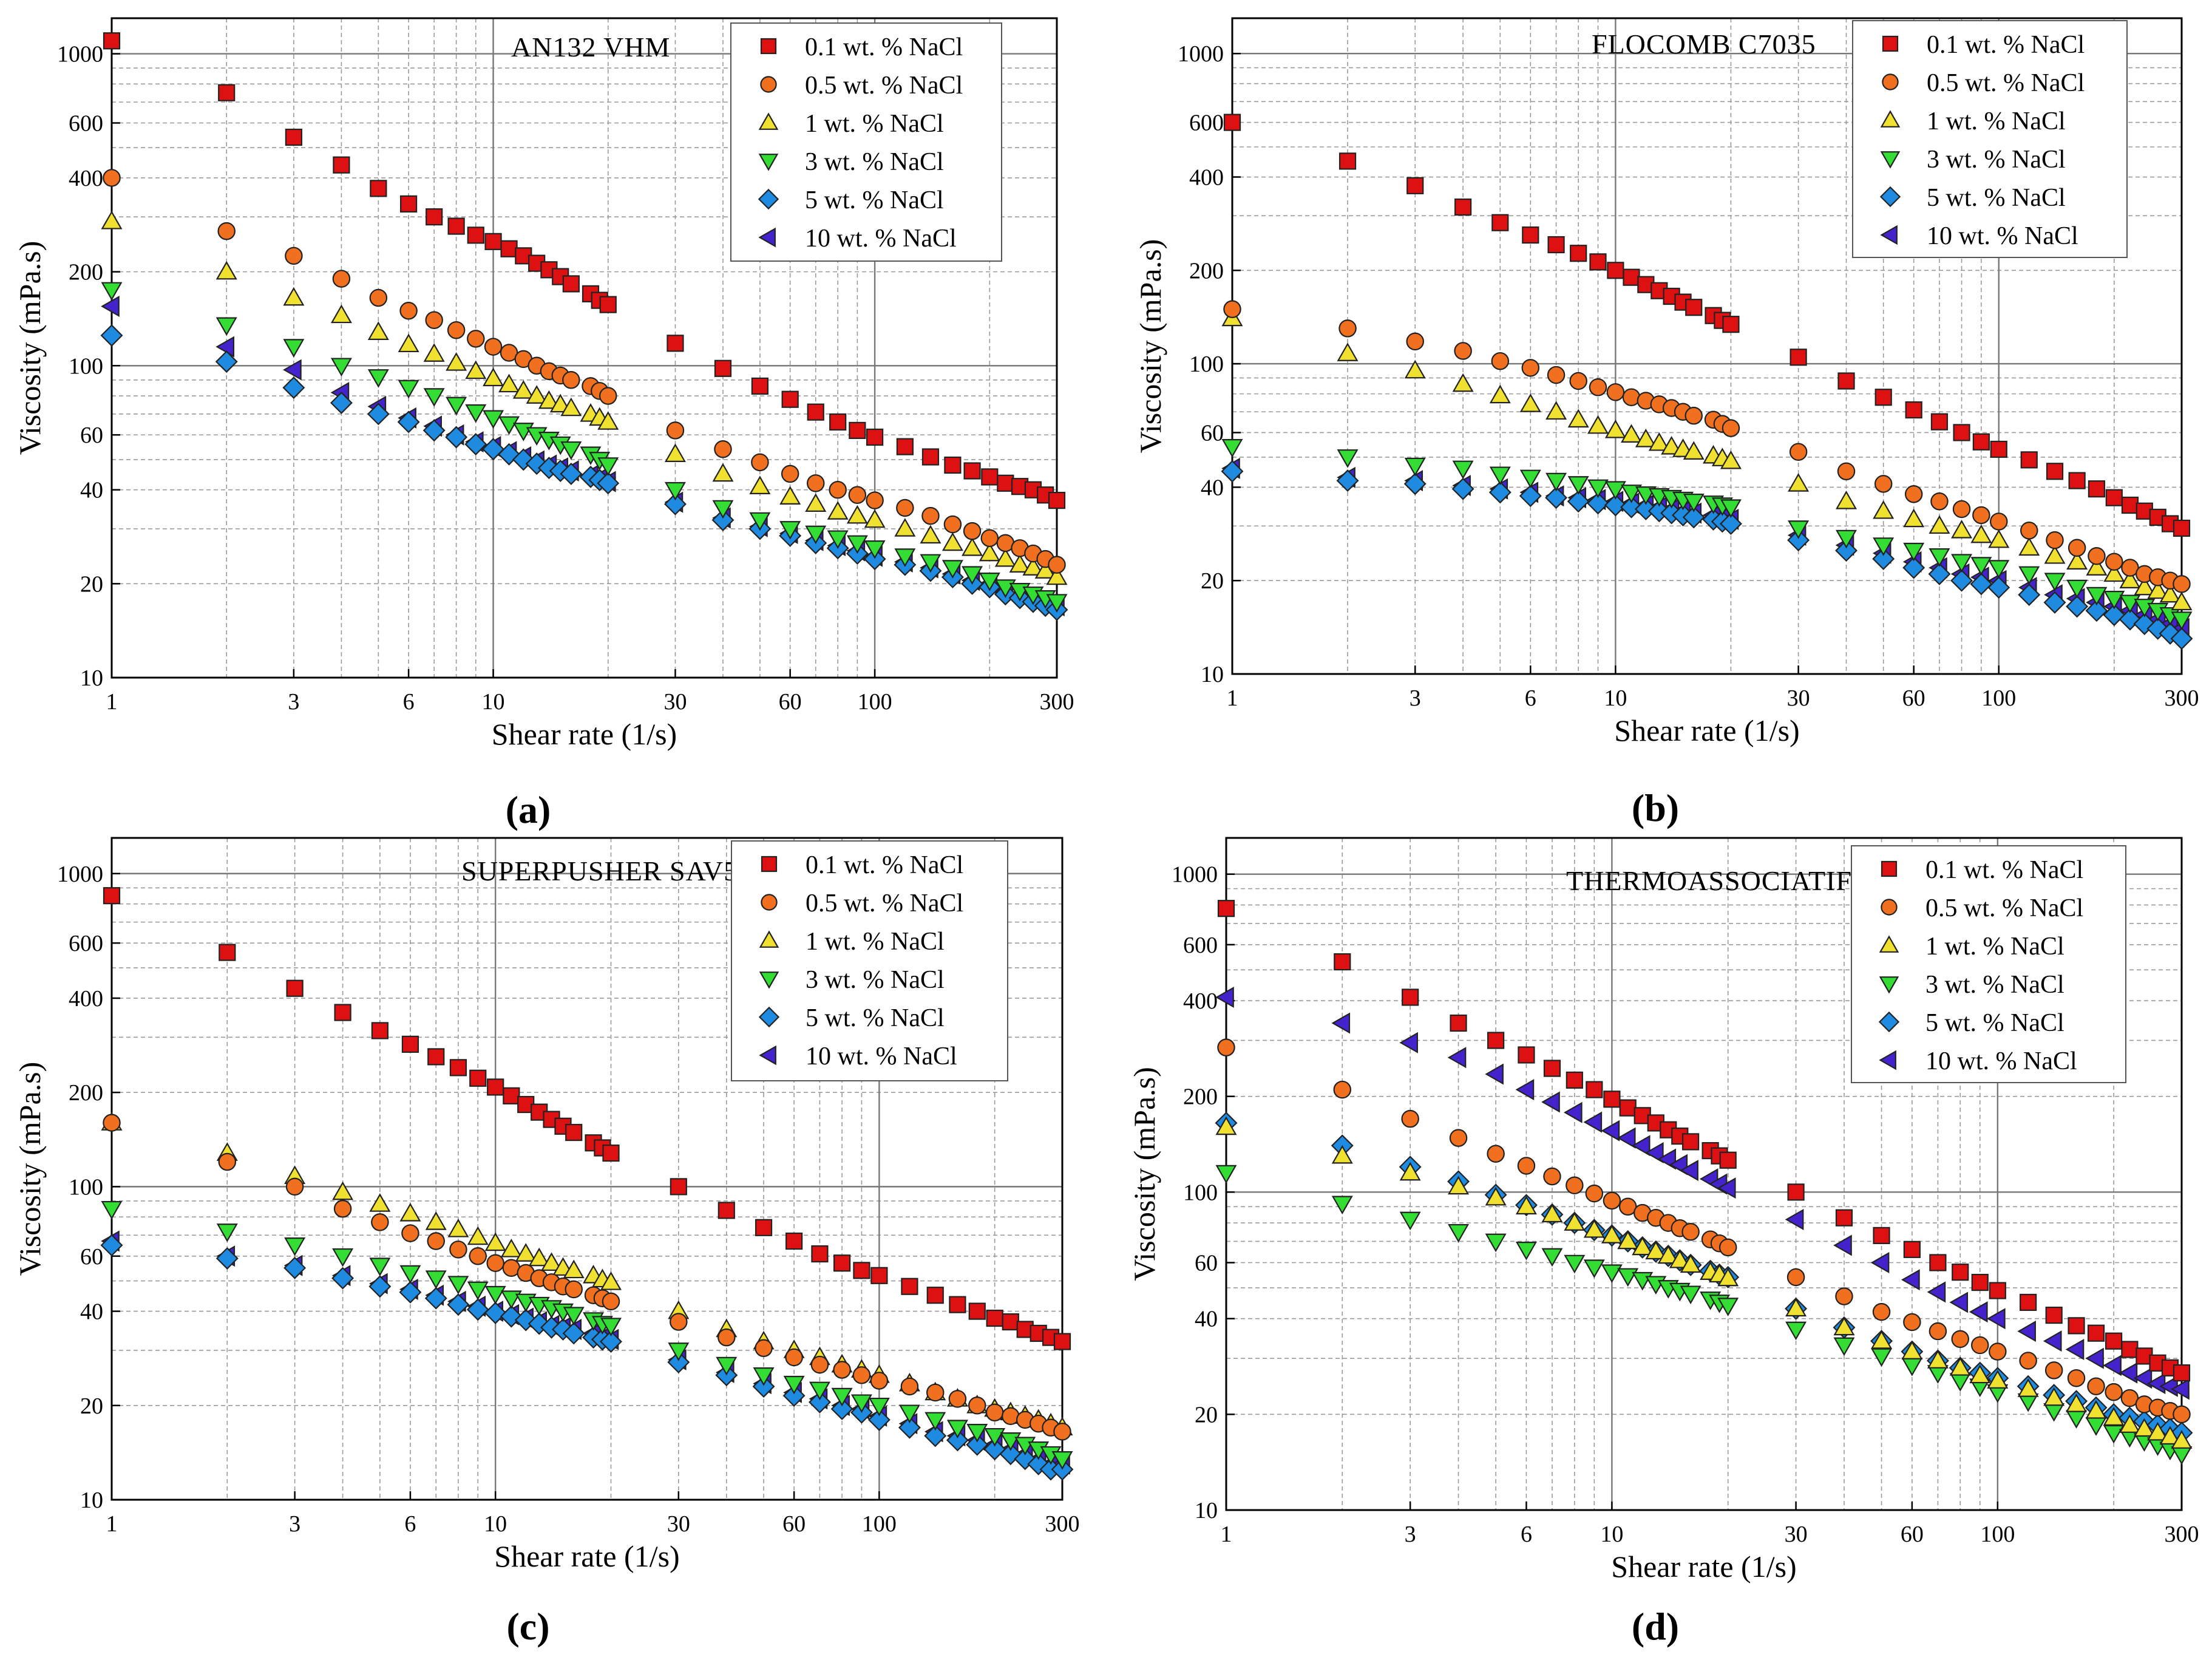  I want to click on series-3-wt-nacl, so click(587, 1335).